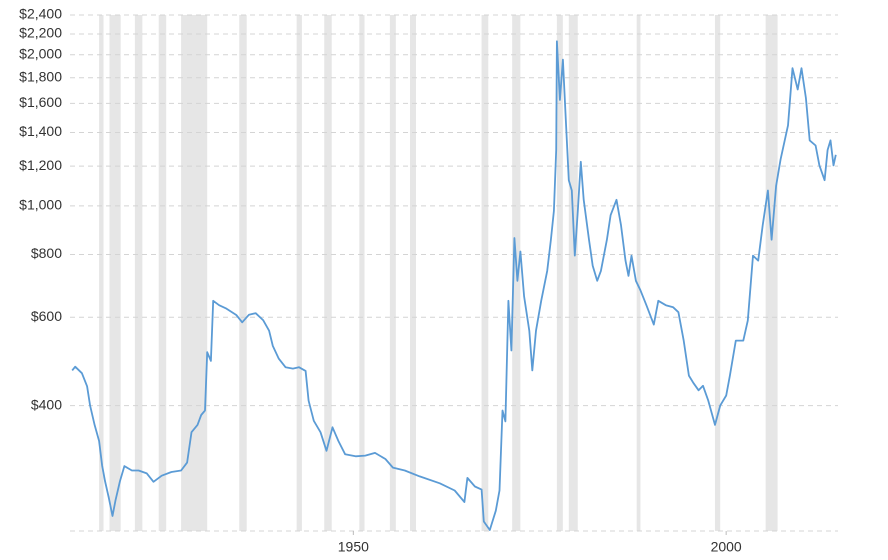 The height and width of the screenshot is (560, 888). I want to click on y-tick-label: $1,200, so click(40, 165).